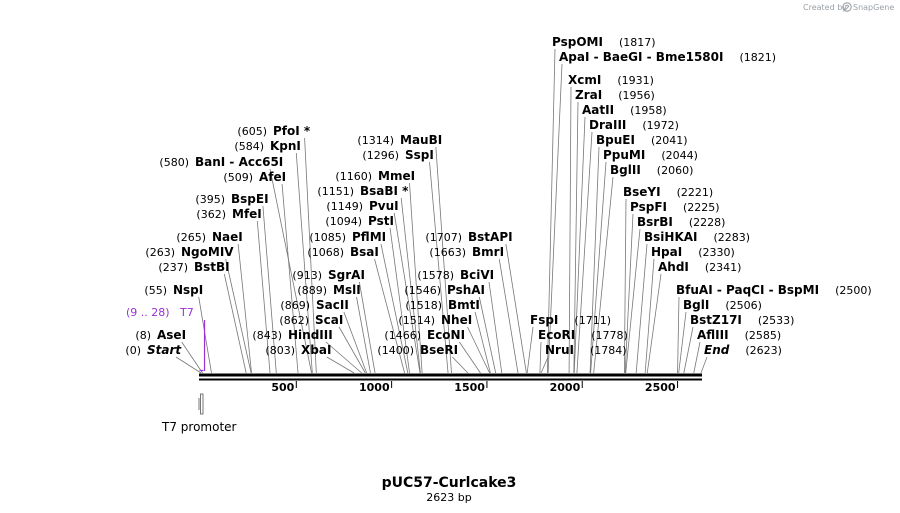 The width and height of the screenshot is (900, 513). What do you see at coordinates (160, 335) in the screenshot?
I see `site-asei: AseI (8)` at bounding box center [160, 335].